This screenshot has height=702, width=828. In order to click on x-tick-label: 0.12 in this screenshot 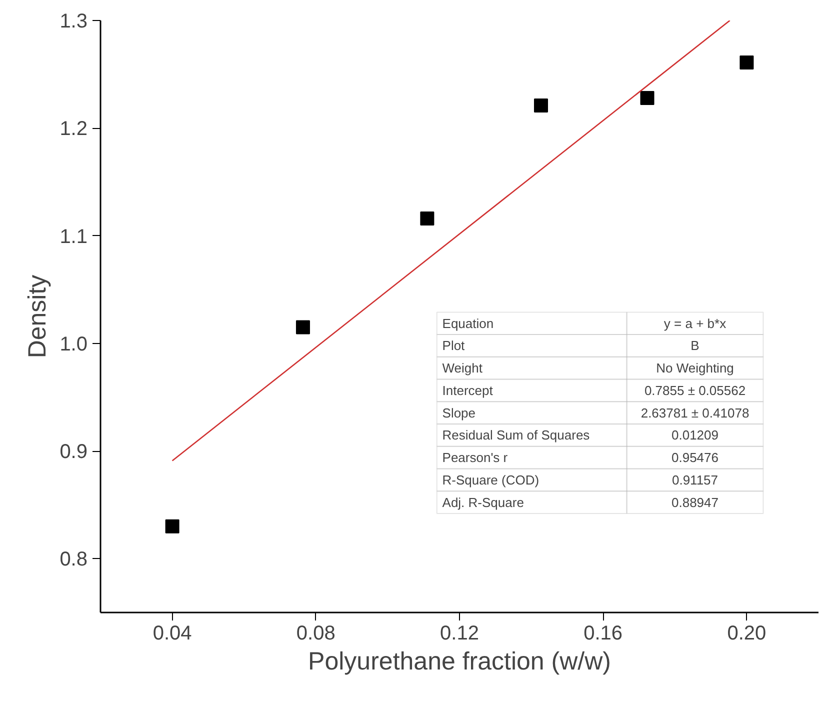, I will do `click(459, 633)`.